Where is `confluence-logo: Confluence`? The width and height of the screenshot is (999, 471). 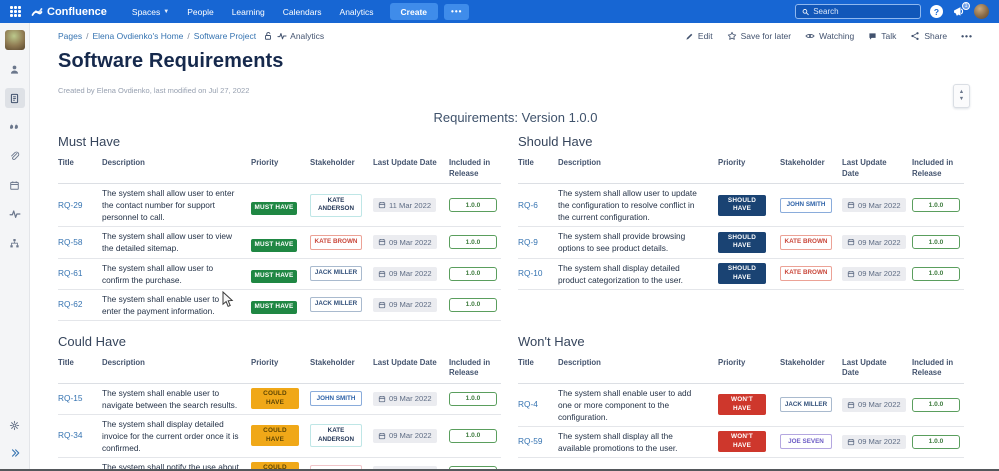 confluence-logo: Confluence is located at coordinates (69, 12).